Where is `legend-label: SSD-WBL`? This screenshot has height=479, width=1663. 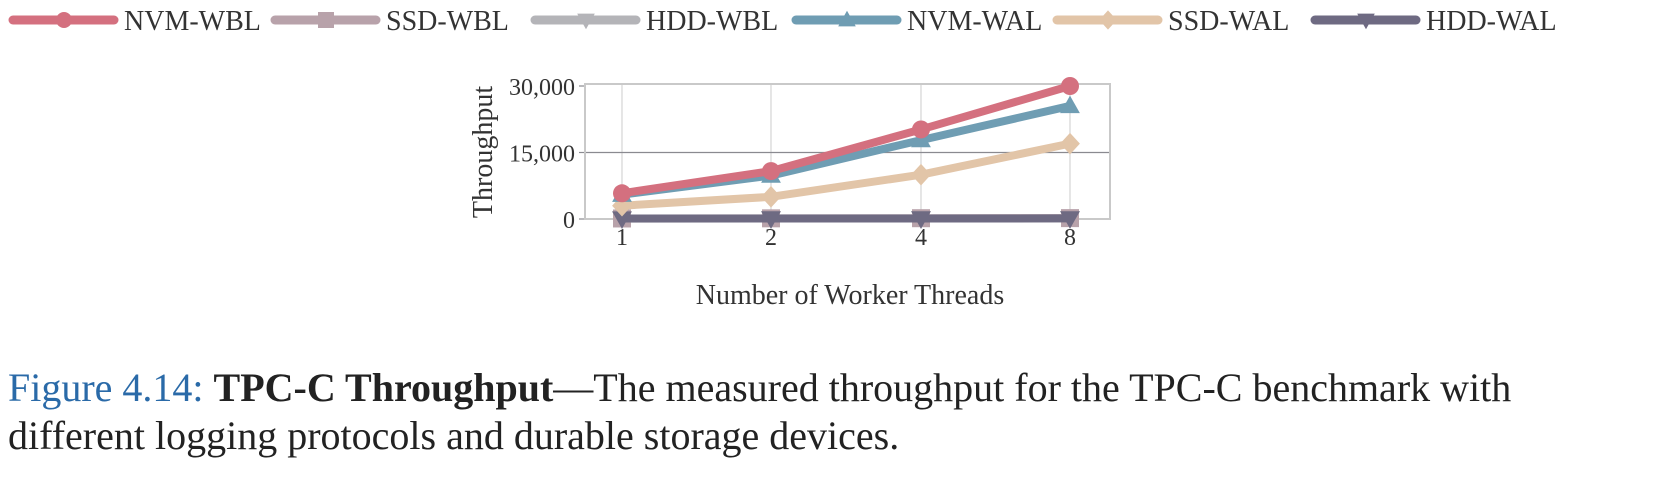
legend-label: SSD-WBL is located at coordinates (447, 21).